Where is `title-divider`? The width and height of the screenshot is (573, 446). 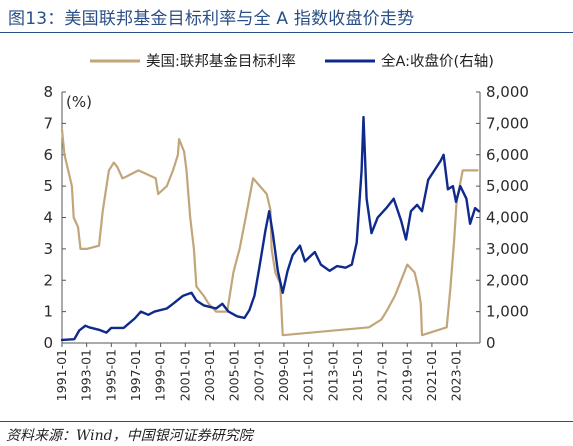
title-divider is located at coordinates (286, 32).